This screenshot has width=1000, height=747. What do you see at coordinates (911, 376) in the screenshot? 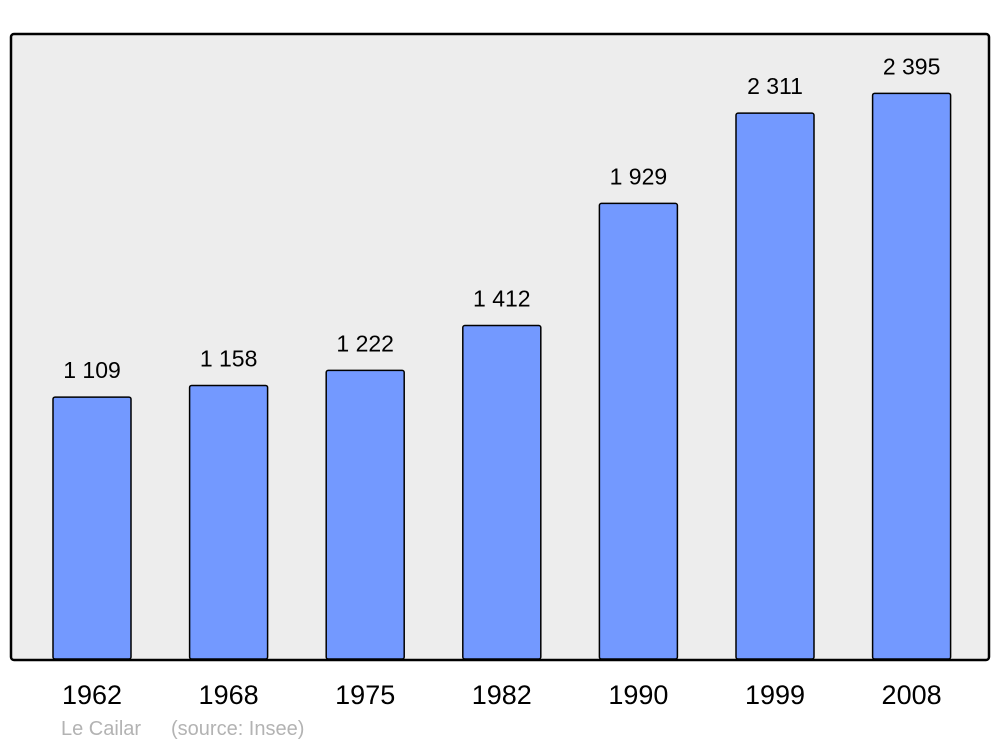
I see `bar-2008` at bounding box center [911, 376].